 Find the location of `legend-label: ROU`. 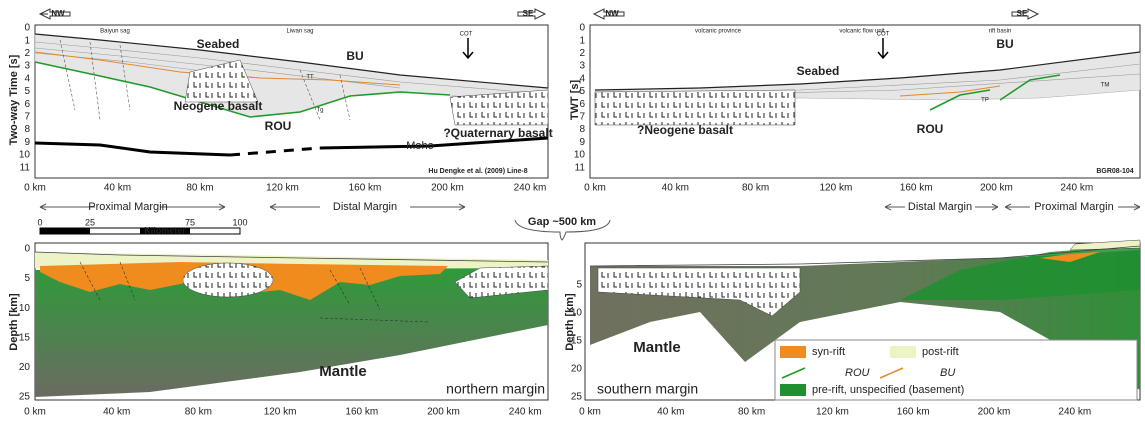

legend-label: ROU is located at coordinates (857, 373).